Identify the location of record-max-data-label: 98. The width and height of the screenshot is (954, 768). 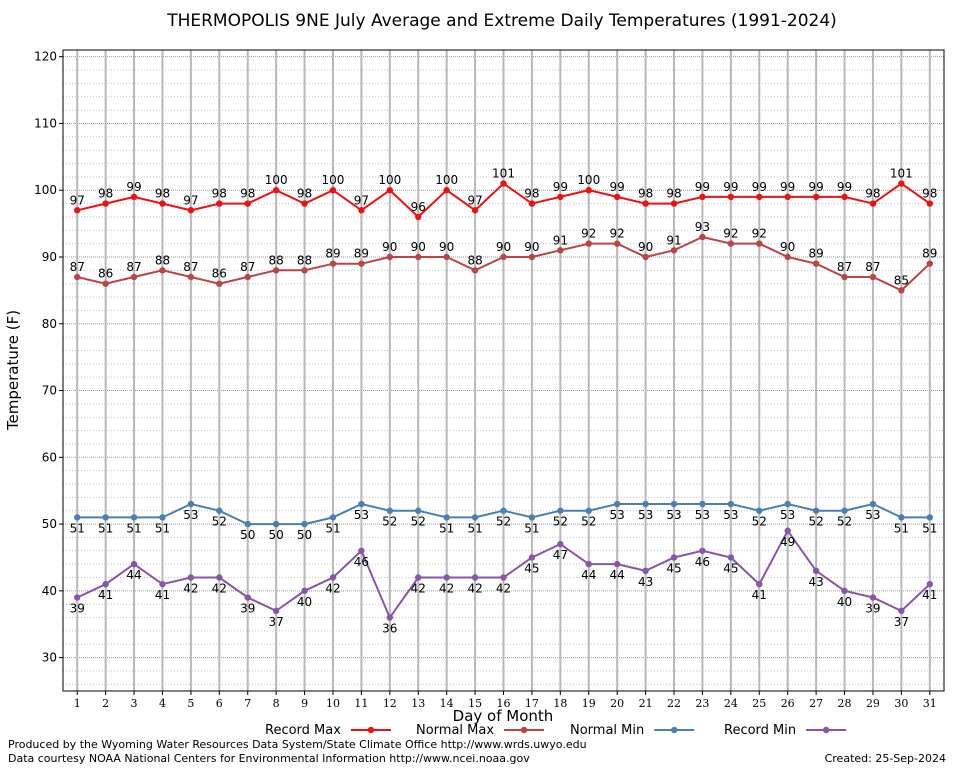
(105, 194).